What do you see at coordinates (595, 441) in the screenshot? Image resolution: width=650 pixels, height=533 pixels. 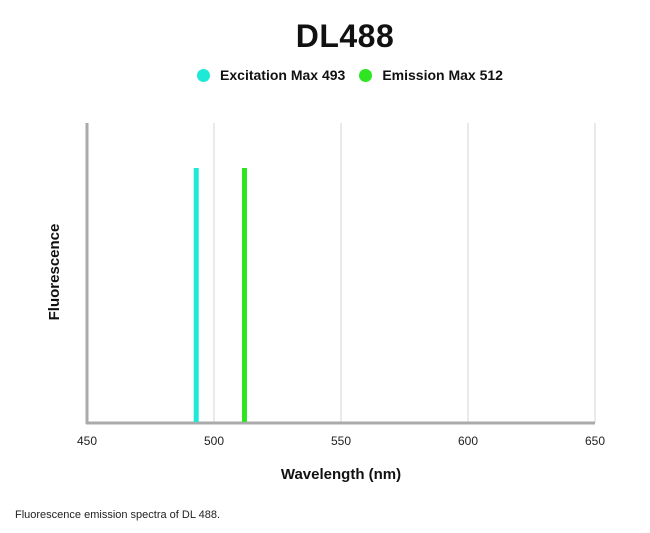 I see `x-tick-label-650: 650` at bounding box center [595, 441].